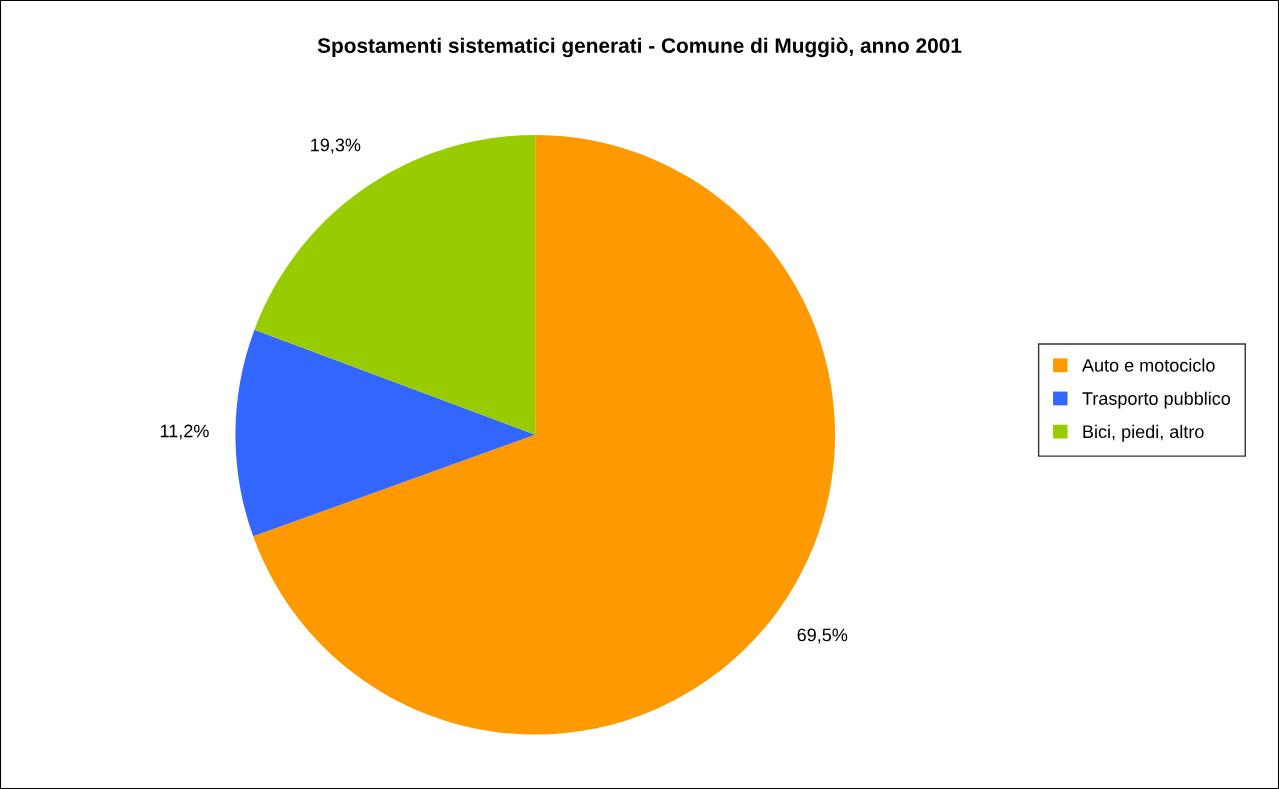  What do you see at coordinates (1148, 365) in the screenshot?
I see `legend-label: Auto e motociclo` at bounding box center [1148, 365].